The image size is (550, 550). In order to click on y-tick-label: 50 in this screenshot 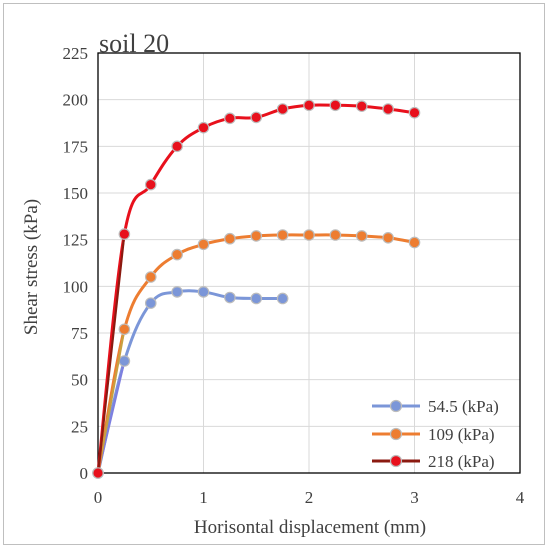, I will do `click(79, 380)`.